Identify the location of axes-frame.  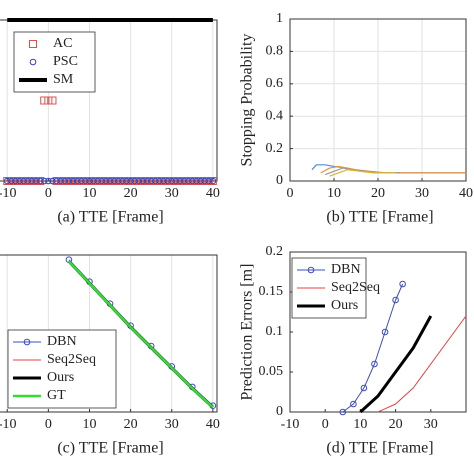
(378, 100).